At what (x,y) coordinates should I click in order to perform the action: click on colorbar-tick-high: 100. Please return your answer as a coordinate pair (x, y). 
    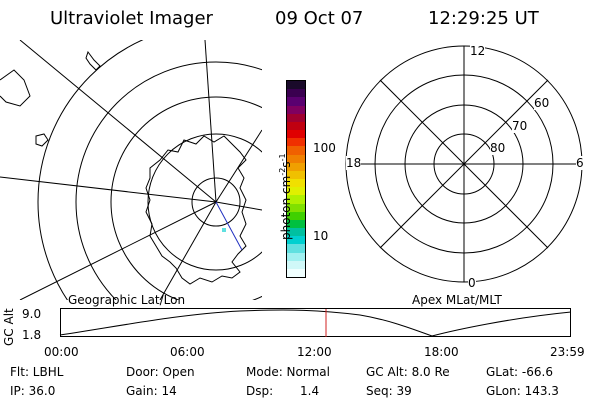
    Looking at the image, I should click on (324, 148).